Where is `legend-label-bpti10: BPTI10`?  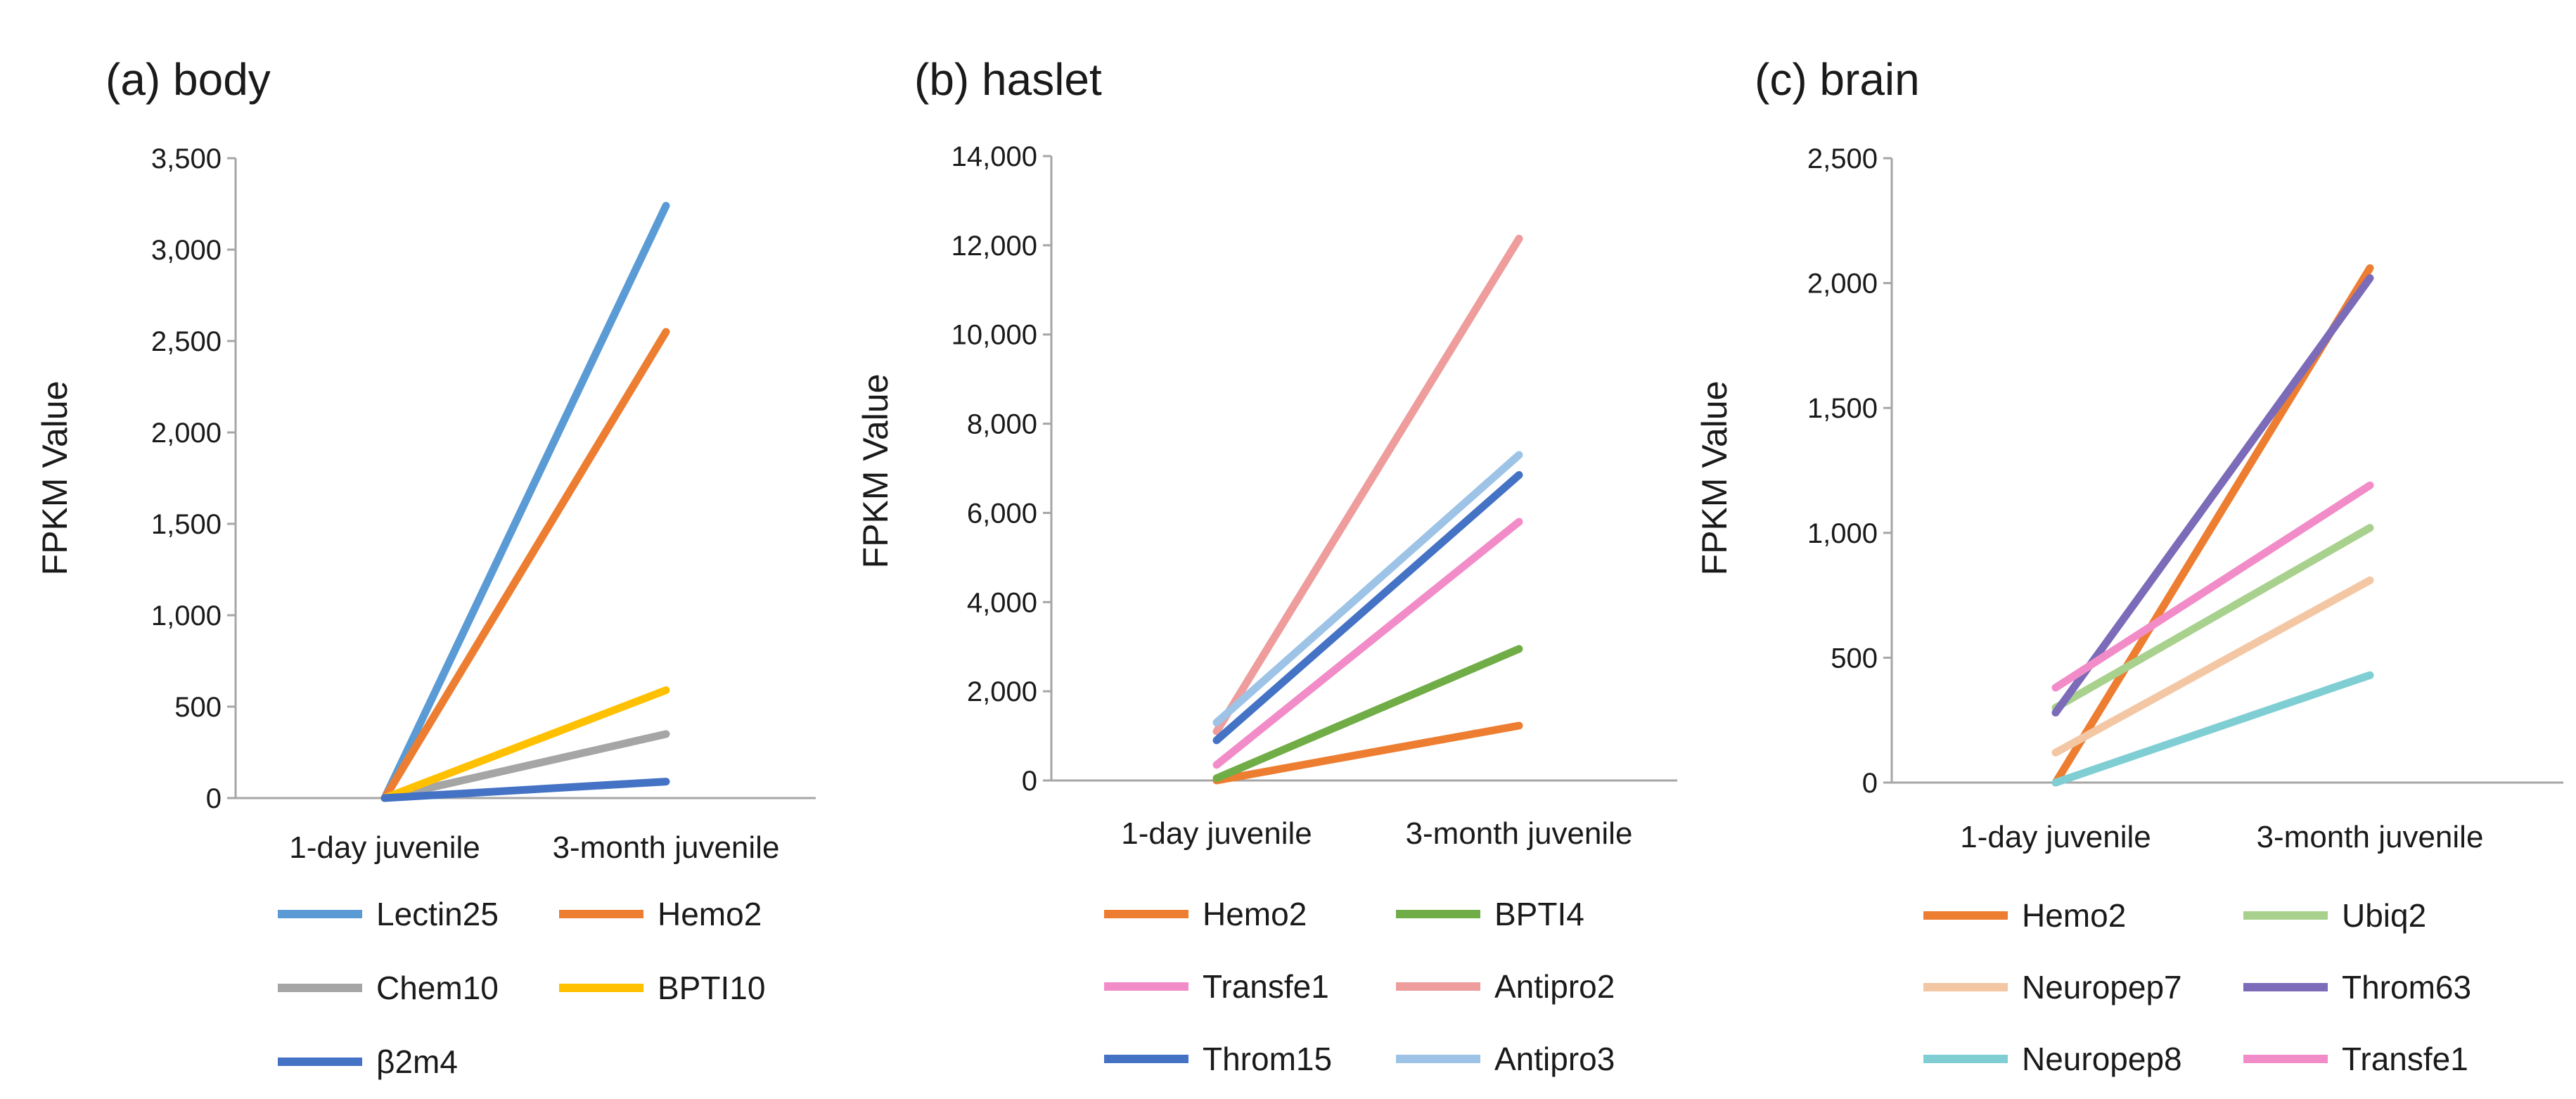
legend-label-bpti10: BPTI10 is located at coordinates (711, 988).